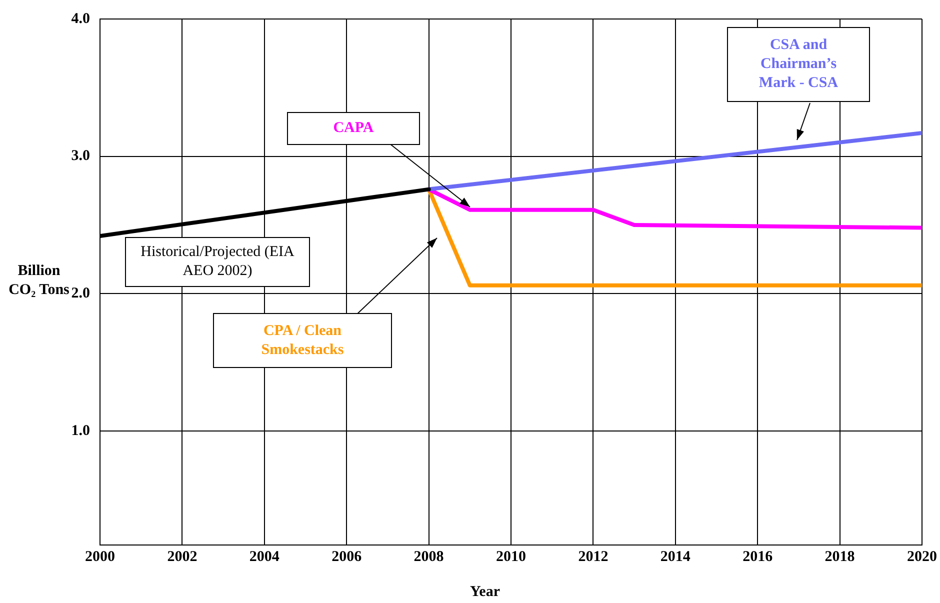 The image size is (940, 603). Describe the element at coordinates (347, 556) in the screenshot. I see `x-tick-label: 2006` at that location.